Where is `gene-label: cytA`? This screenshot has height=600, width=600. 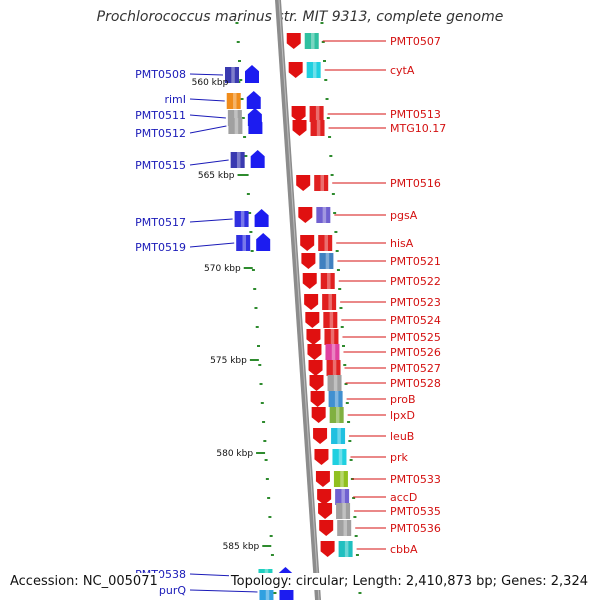 gene-label: cytA is located at coordinates (402, 70).